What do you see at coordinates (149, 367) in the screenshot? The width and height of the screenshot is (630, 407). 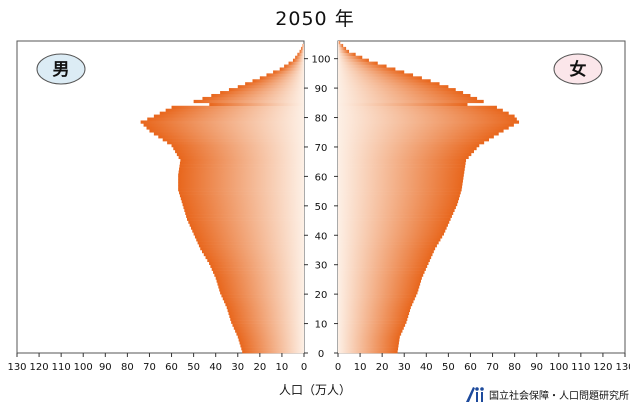 I see `male-x-tick-label-70: 70` at bounding box center [149, 367].